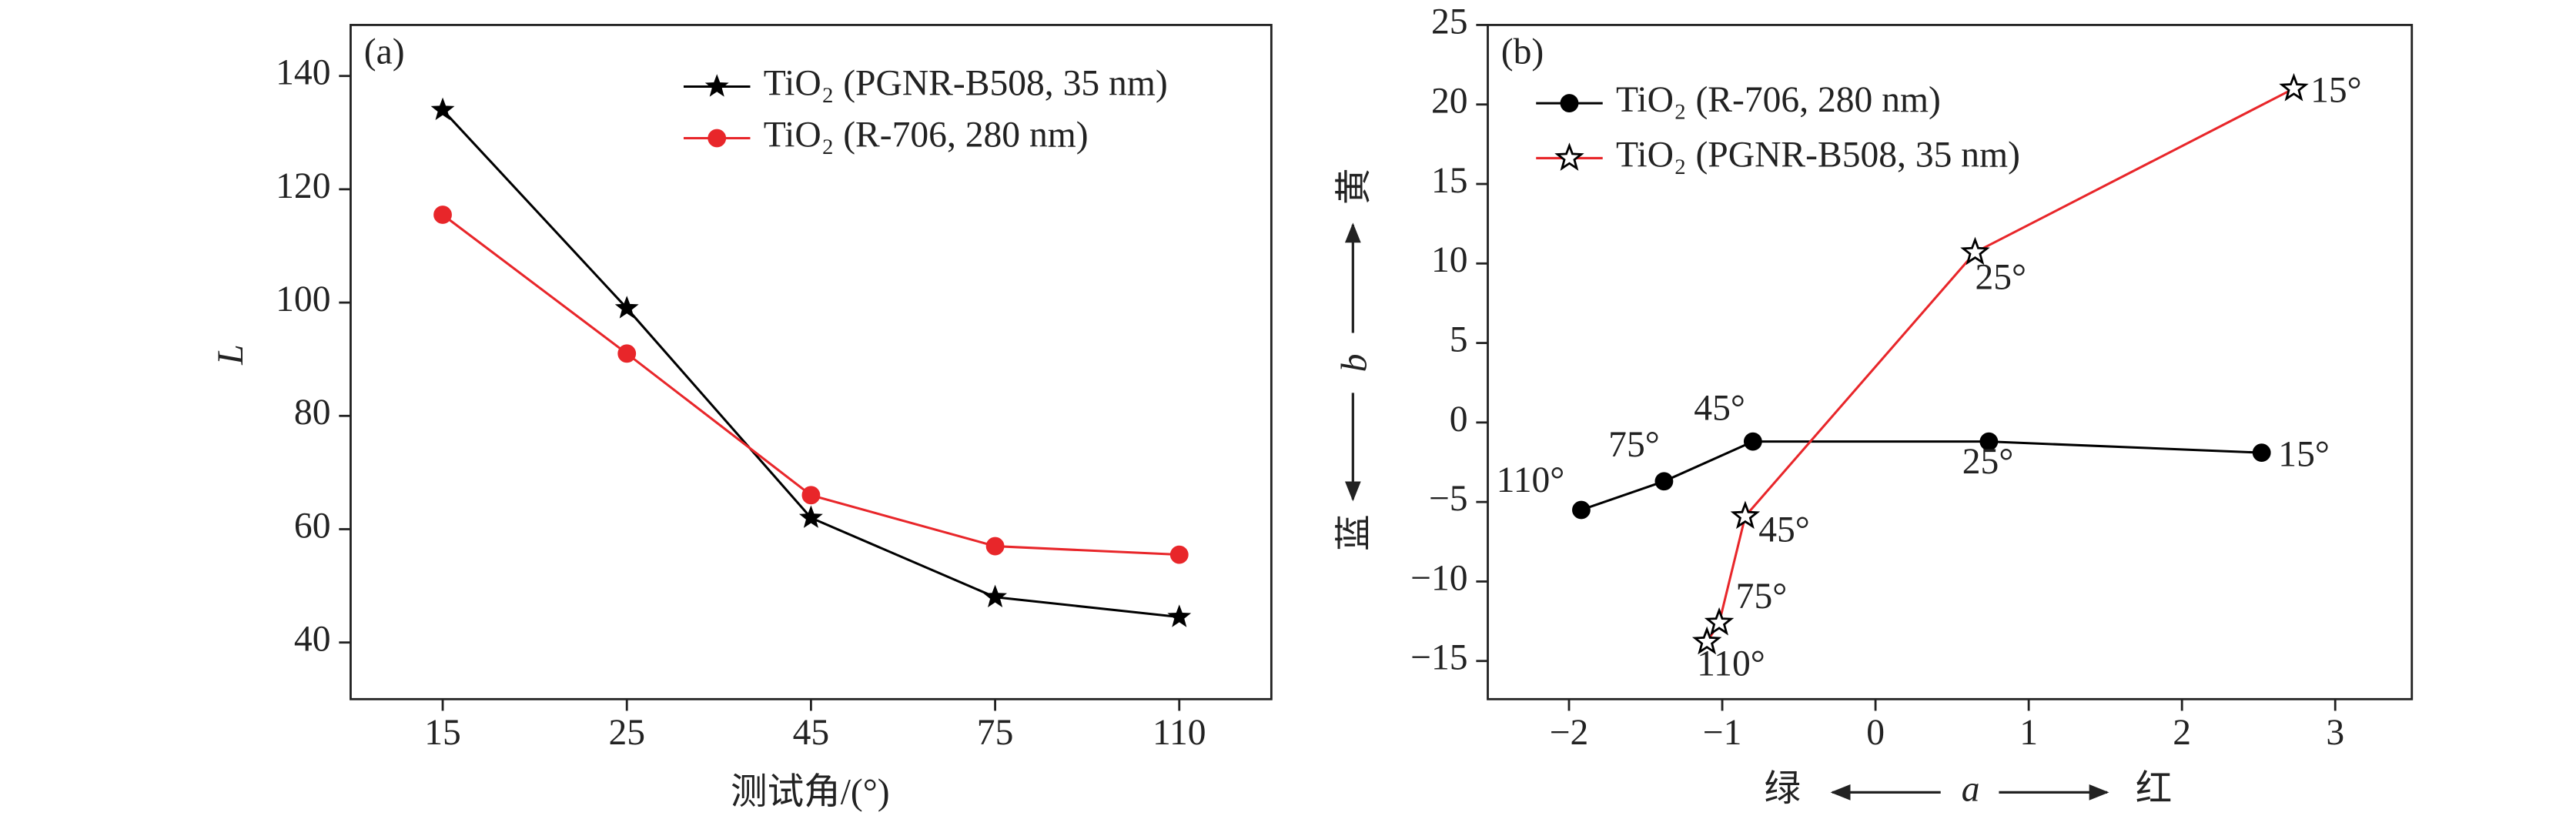 This screenshot has width=2576, height=819. What do you see at coordinates (811, 733) in the screenshot?
I see `x-tick-label: 45` at bounding box center [811, 733].